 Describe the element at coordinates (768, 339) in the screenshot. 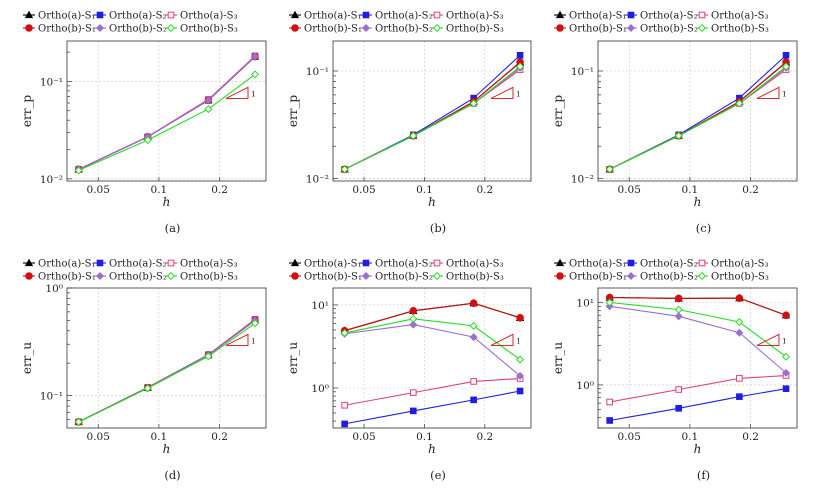

I see `slope-triangle` at that location.